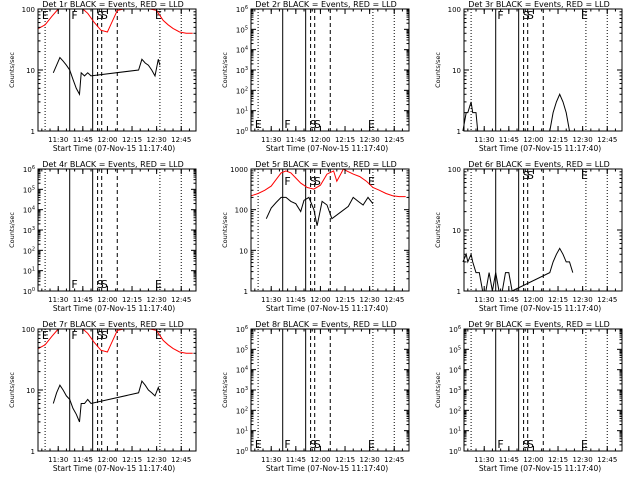  What do you see at coordinates (539, 324) in the screenshot?
I see `panel-title: Det 9r BLACK = Events, RED = LLD` at bounding box center [539, 324].